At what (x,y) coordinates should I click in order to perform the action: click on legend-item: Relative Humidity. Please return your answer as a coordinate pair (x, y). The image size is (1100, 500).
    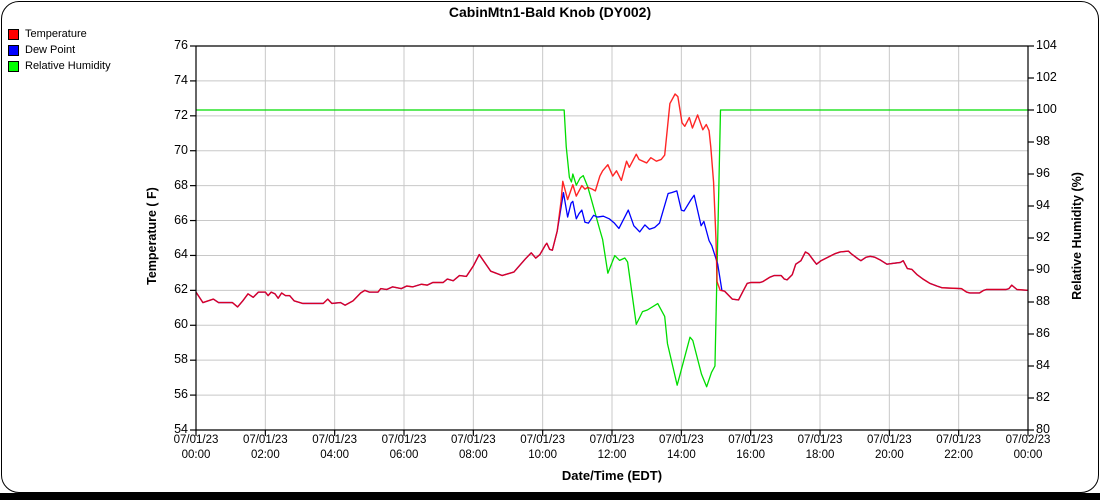
    Looking at the image, I should click on (59, 66).